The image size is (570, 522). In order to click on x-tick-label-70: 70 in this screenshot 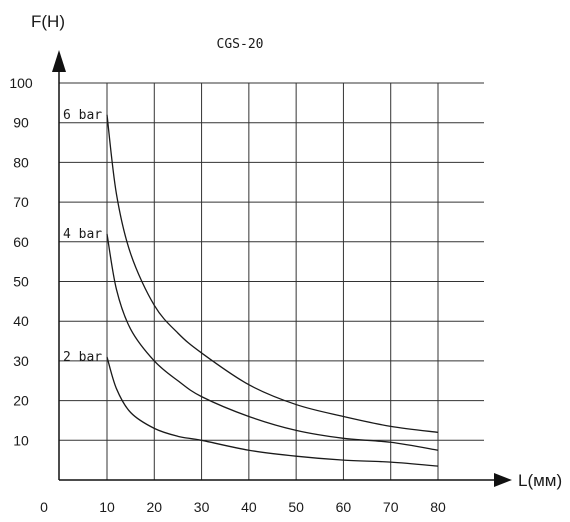, I will do `click(391, 507)`.